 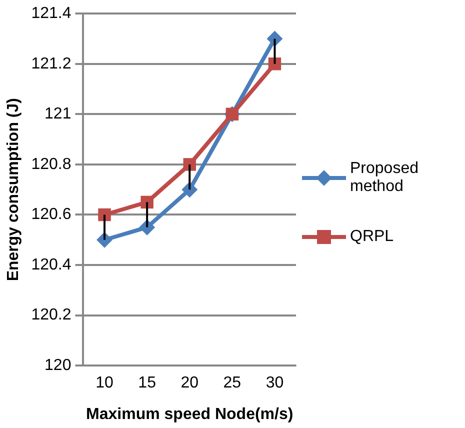 I want to click on y-tick-label: 121, so click(x=58, y=114).